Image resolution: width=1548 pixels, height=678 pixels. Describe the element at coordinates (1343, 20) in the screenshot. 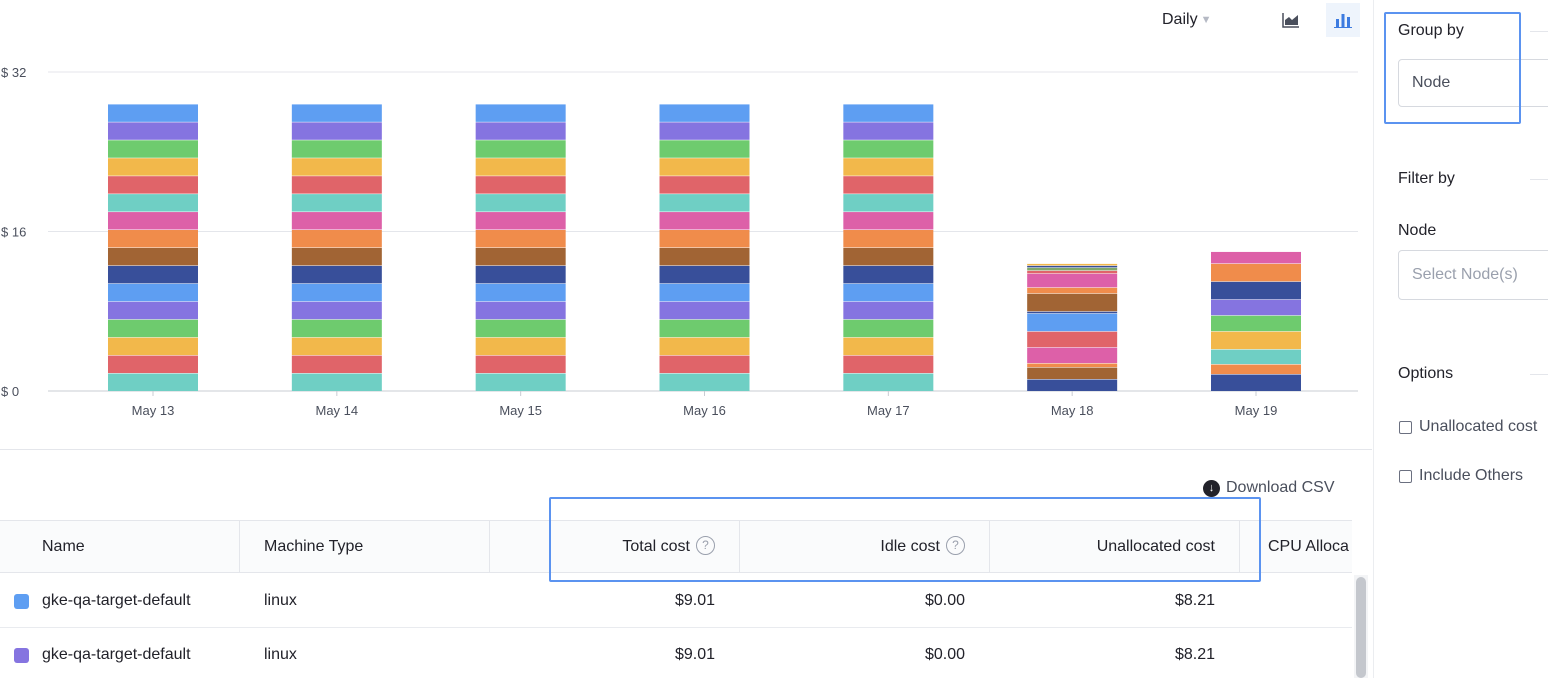

I see `bar-chart-view-button` at that location.